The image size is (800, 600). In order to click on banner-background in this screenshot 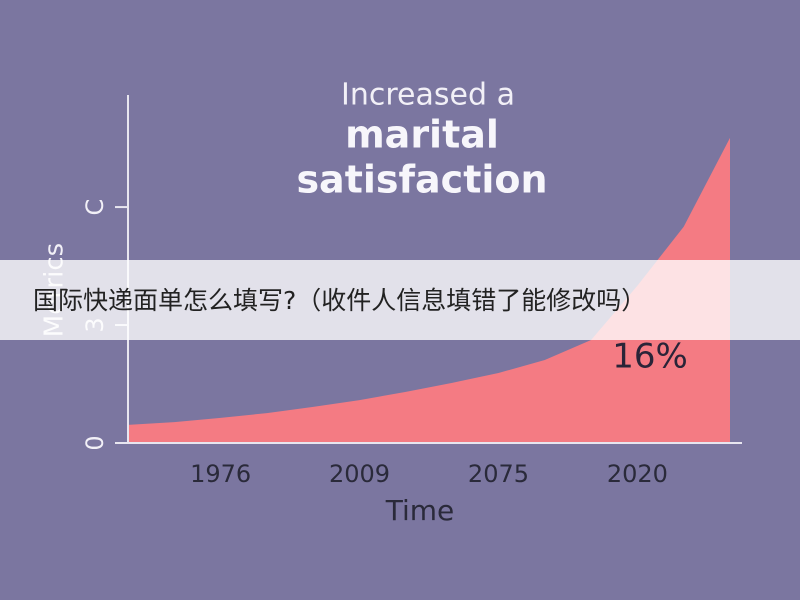, I will do `click(400, 300)`.